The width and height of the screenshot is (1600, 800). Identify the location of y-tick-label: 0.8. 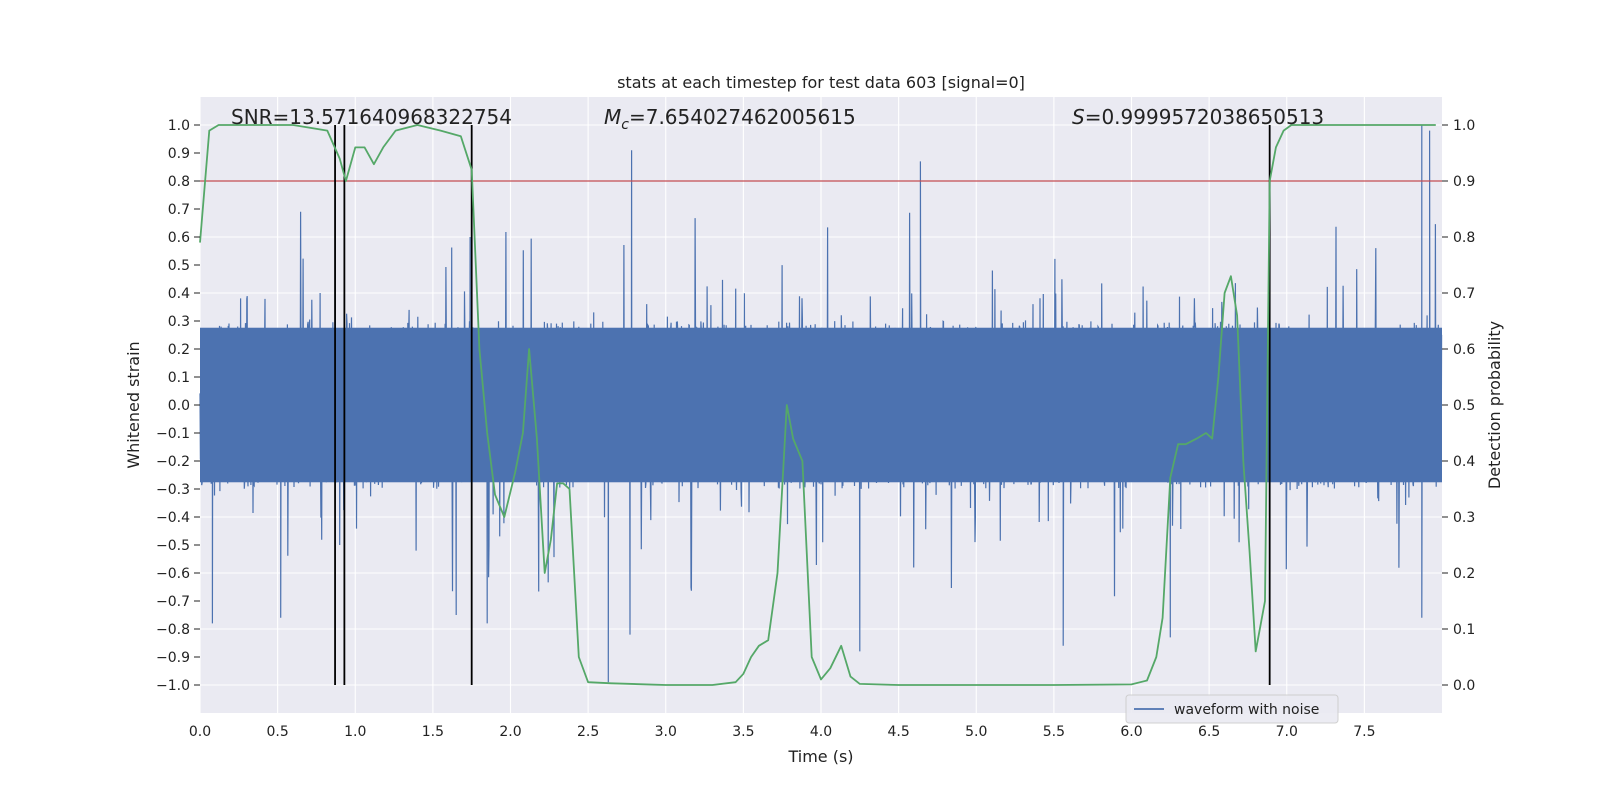
(179, 182).